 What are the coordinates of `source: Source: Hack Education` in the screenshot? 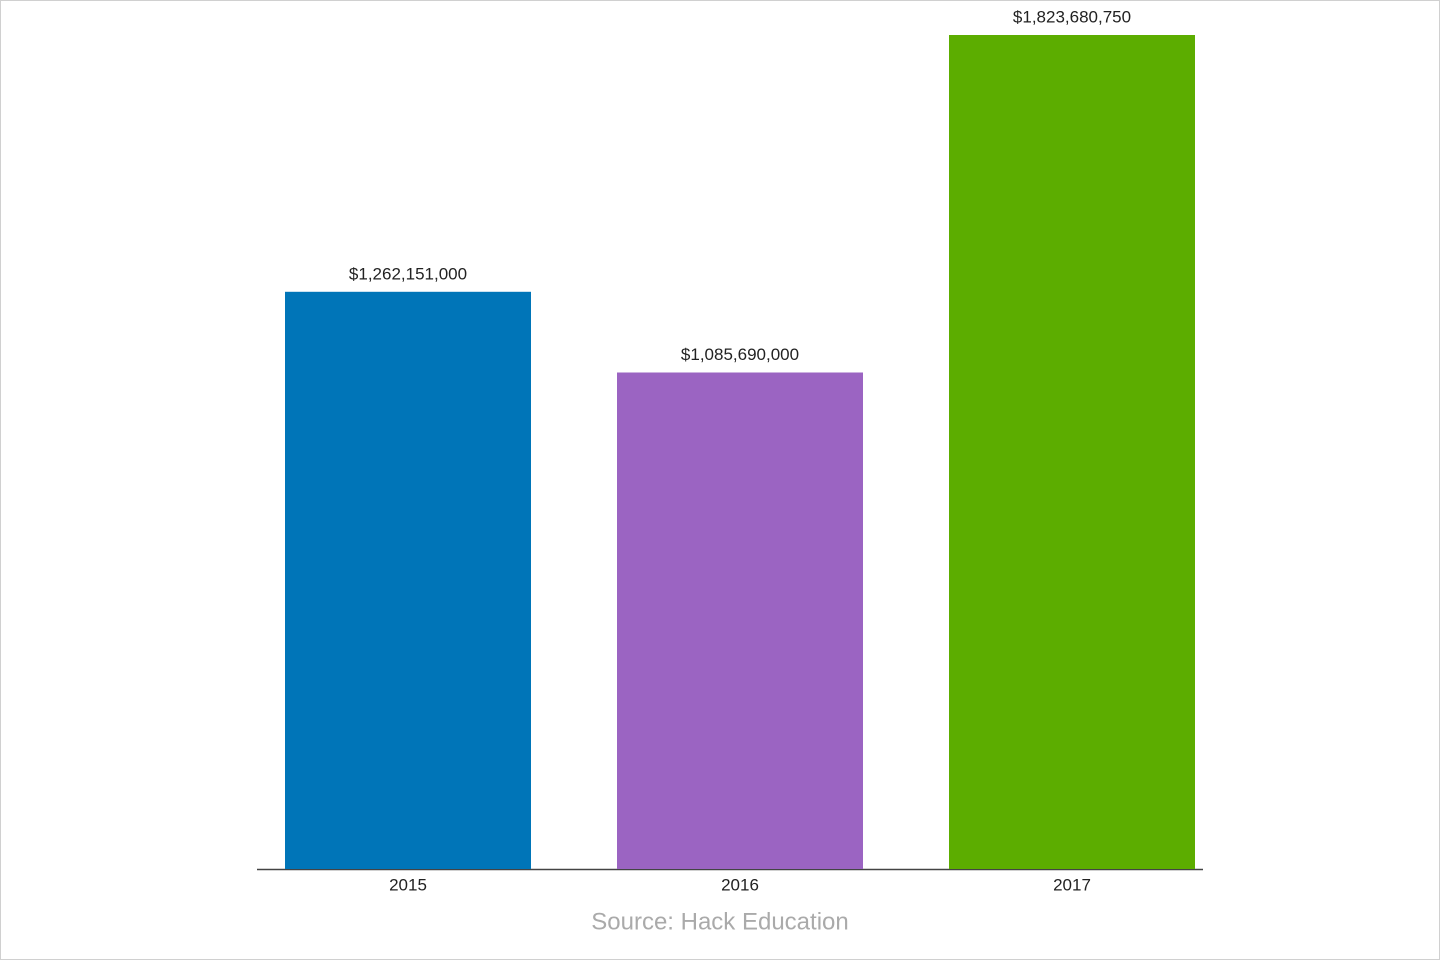 It's located at (719, 921).